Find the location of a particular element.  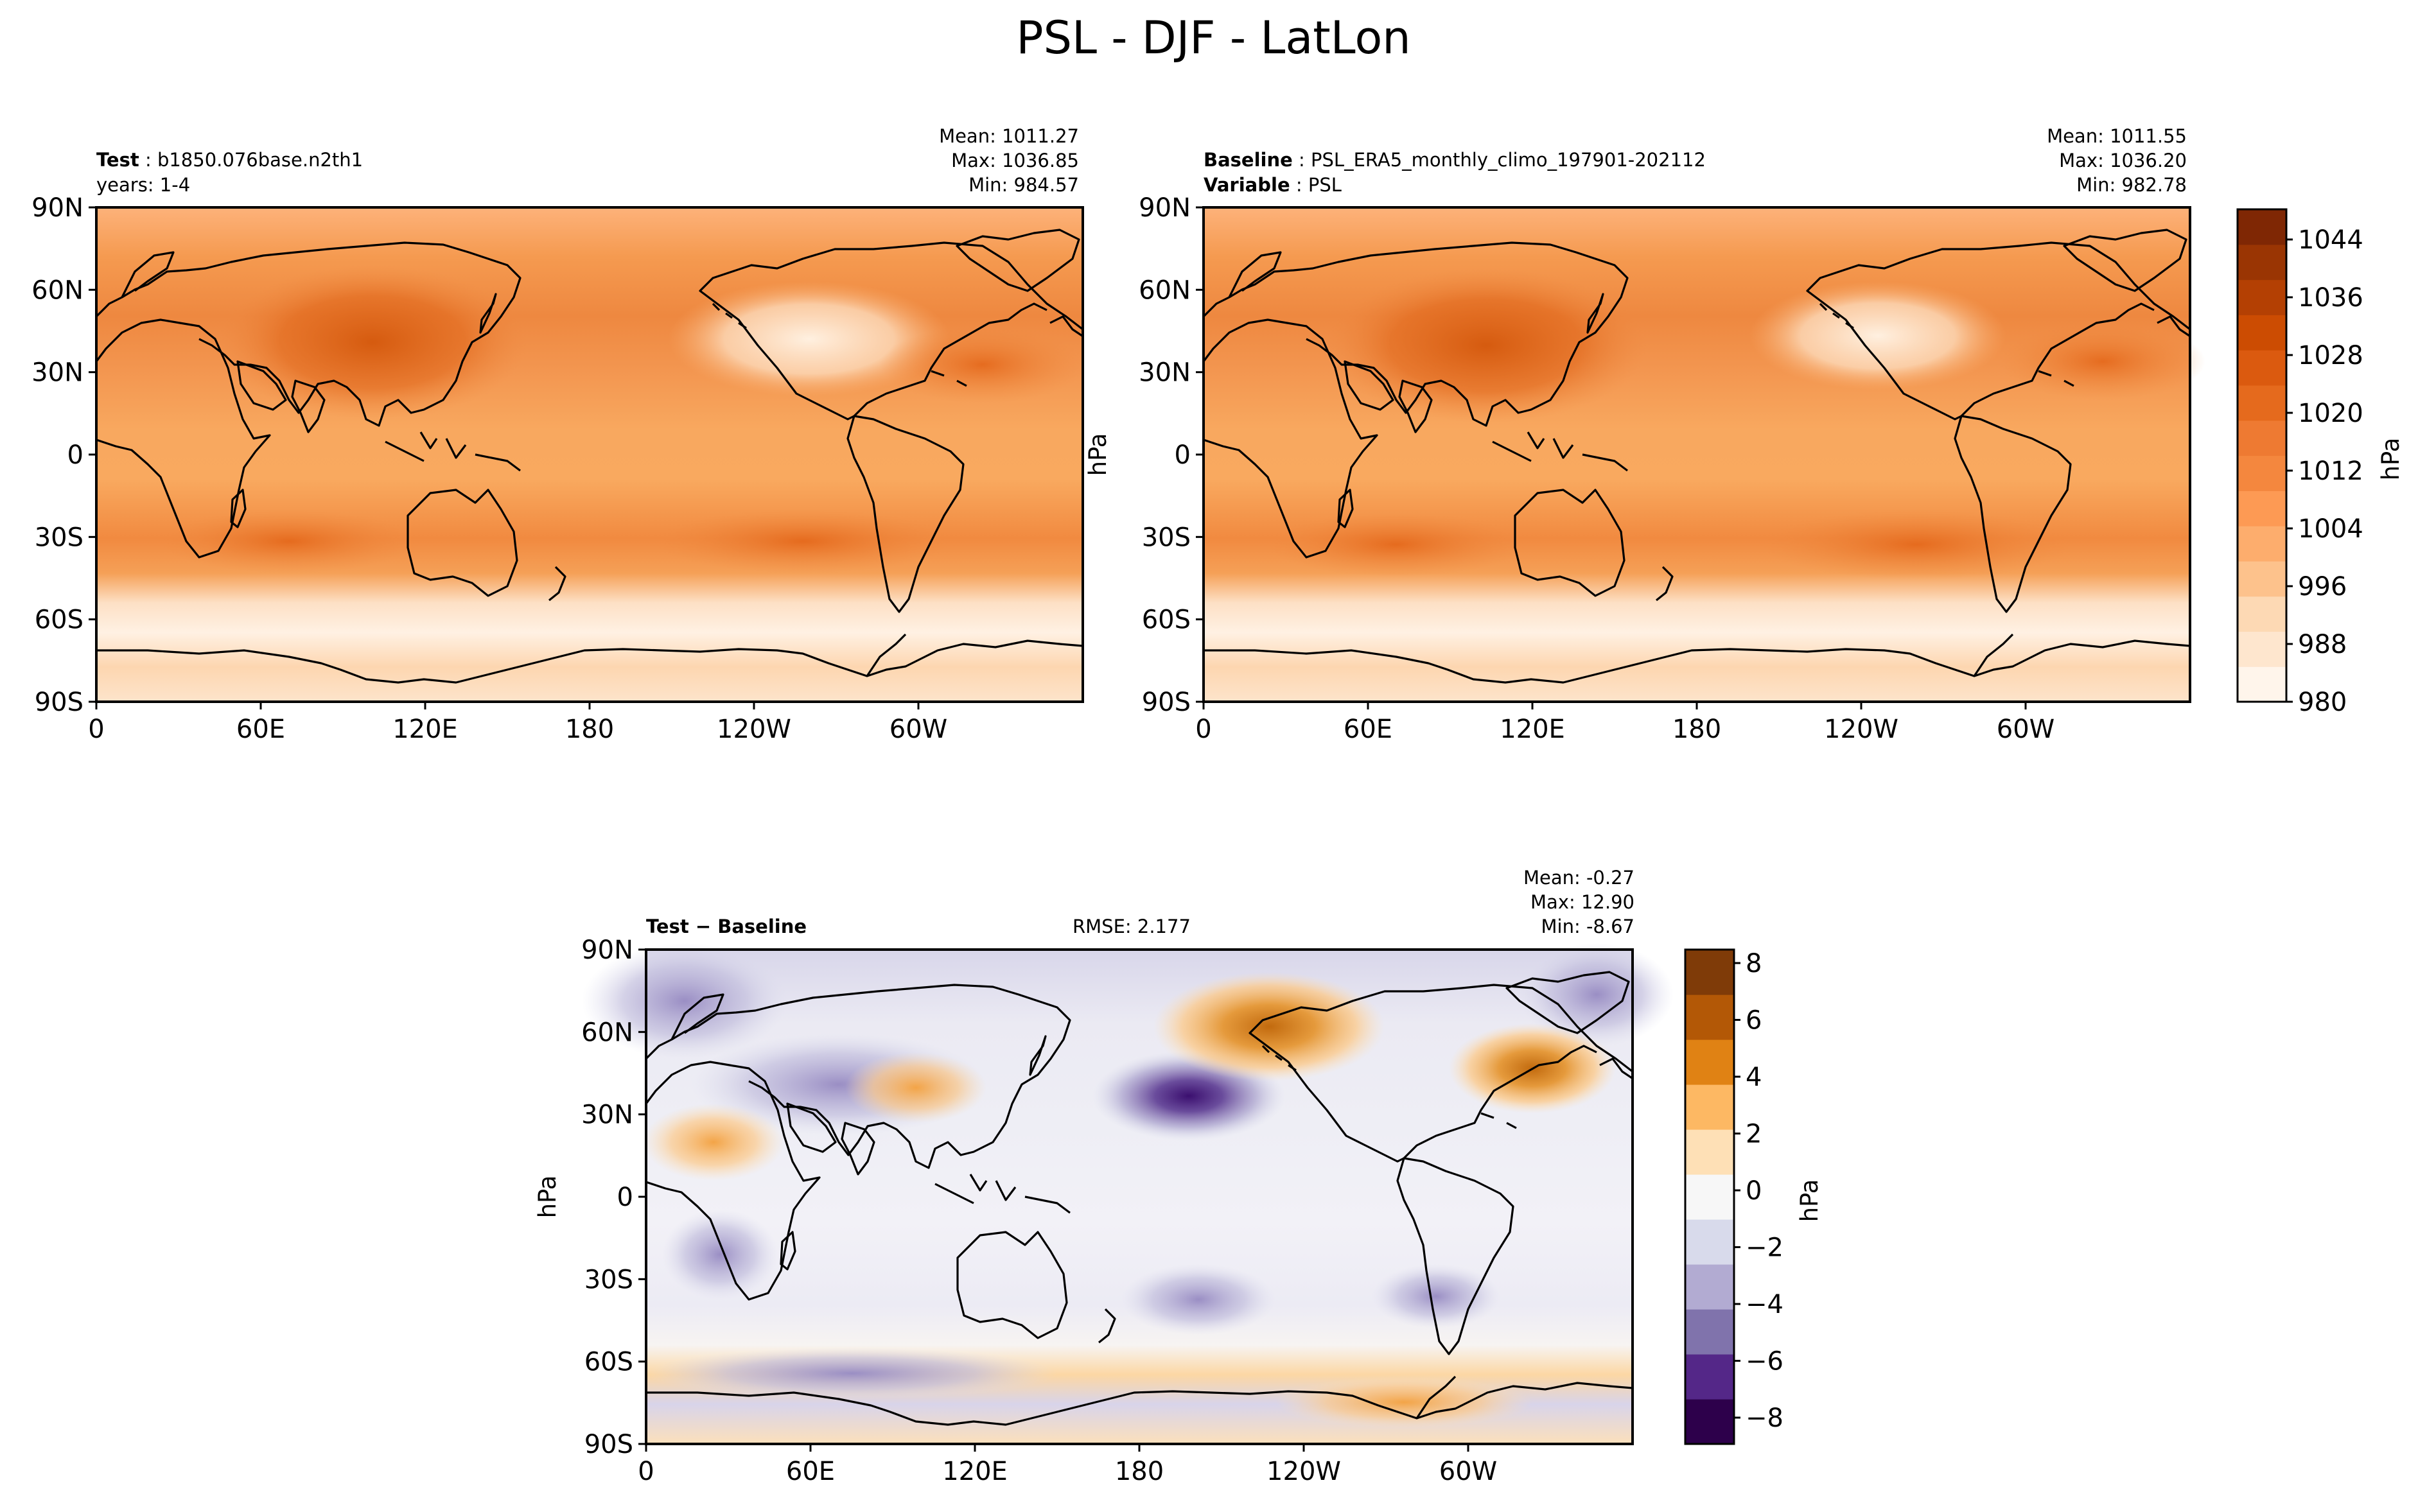

diff-rmse: RMSE: 2.177 is located at coordinates (1132, 926).